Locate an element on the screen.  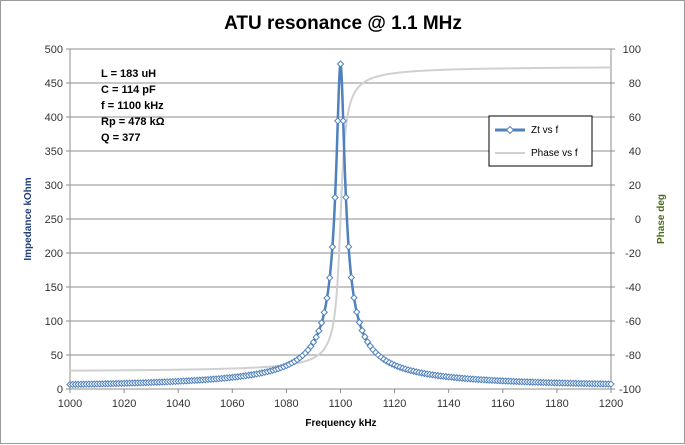
x-tick-label: 1140 is located at coordinates (449, 404).